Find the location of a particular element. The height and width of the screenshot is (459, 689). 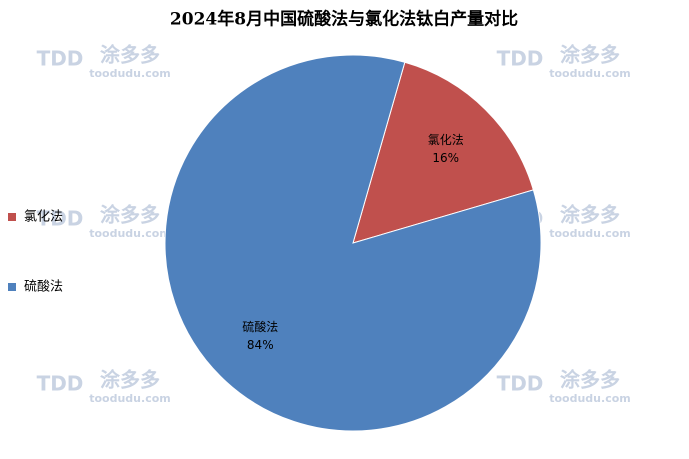

slice-category-label: 氯化法 is located at coordinates (446, 140).